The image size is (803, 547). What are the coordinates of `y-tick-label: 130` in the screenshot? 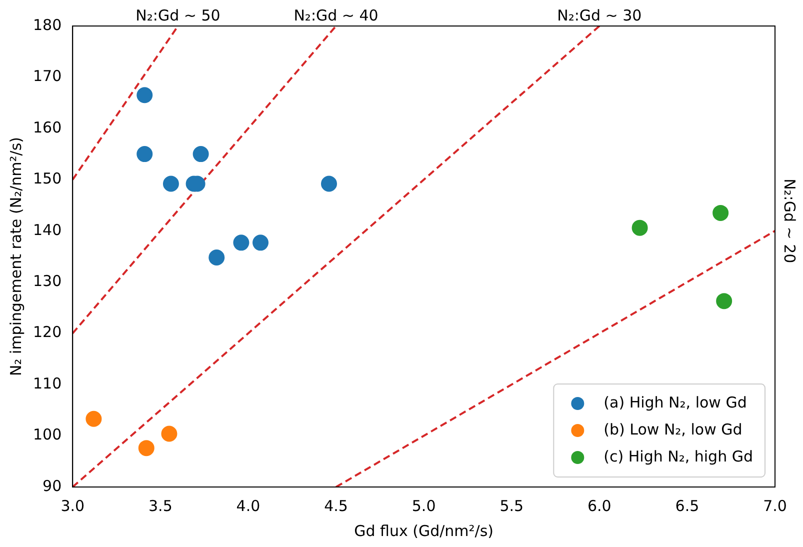 It's located at (47, 281).